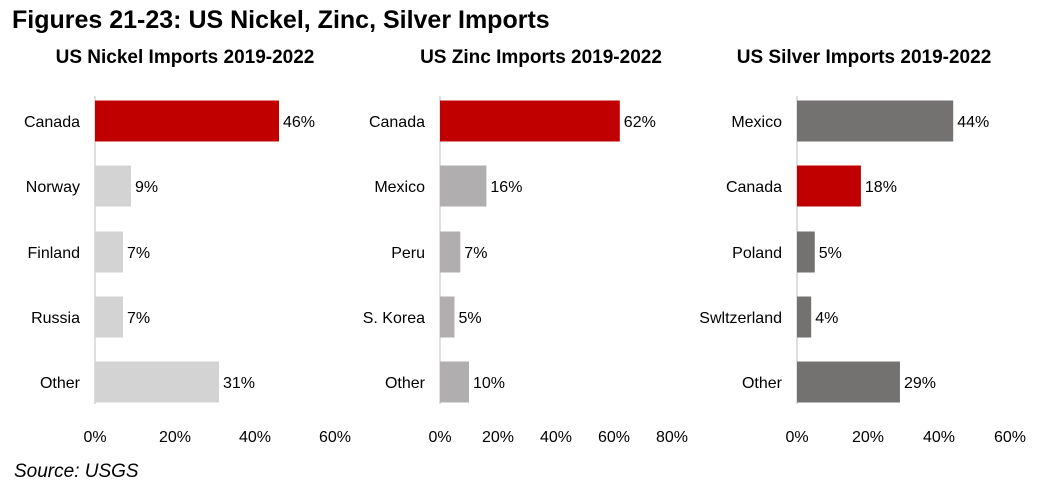 The width and height of the screenshot is (1051, 494). I want to click on nickel-bar-finland, so click(109, 252).